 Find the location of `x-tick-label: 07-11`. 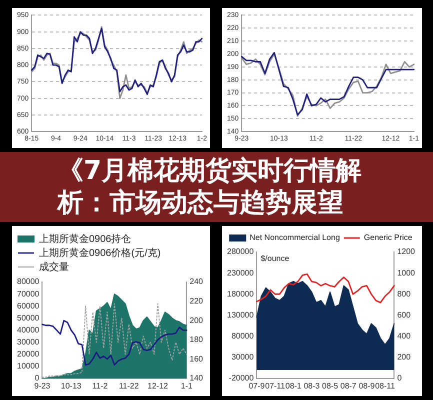

x-tick-label: 07-11 is located at coordinates (275, 385).